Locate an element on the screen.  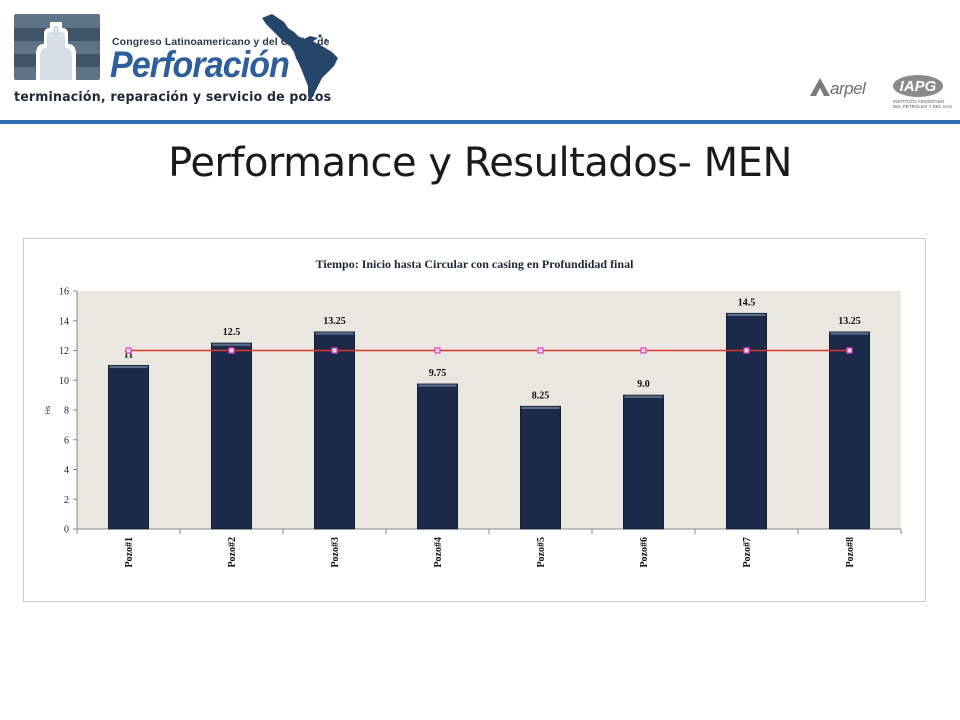
header-divider is located at coordinates (480, 122).